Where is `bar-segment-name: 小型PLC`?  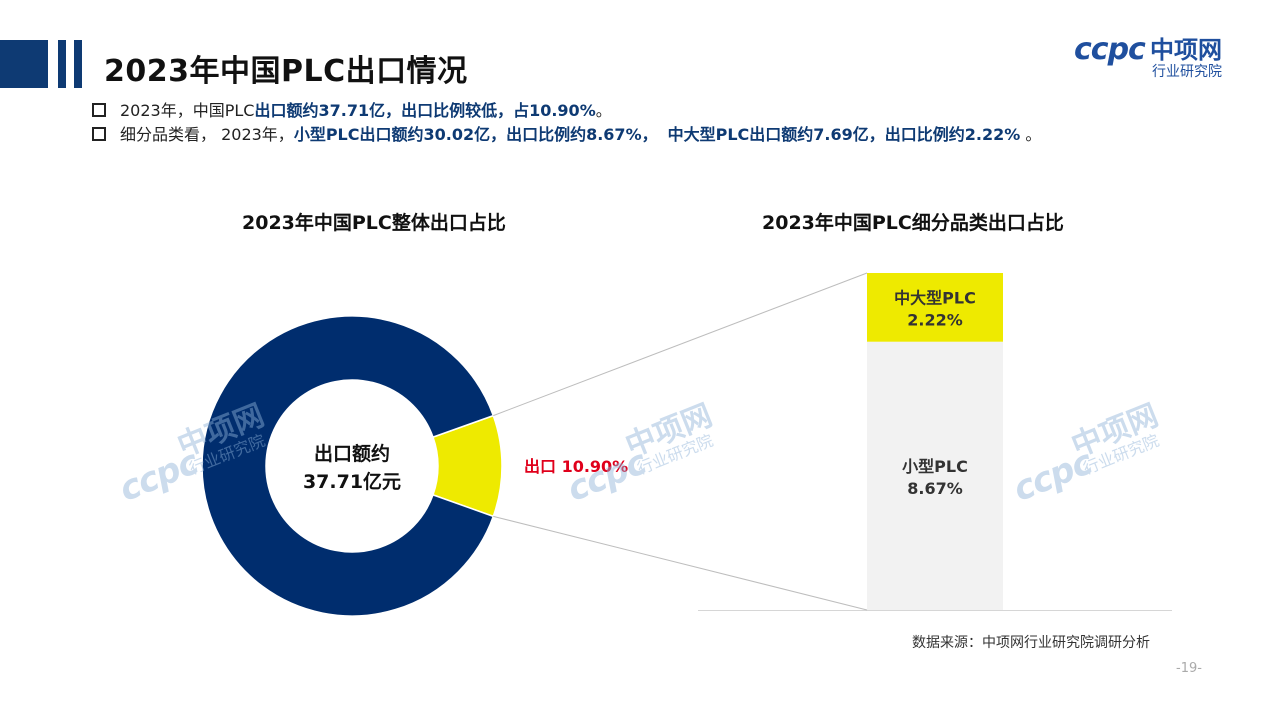
bar-segment-name: 小型PLC is located at coordinates (935, 466).